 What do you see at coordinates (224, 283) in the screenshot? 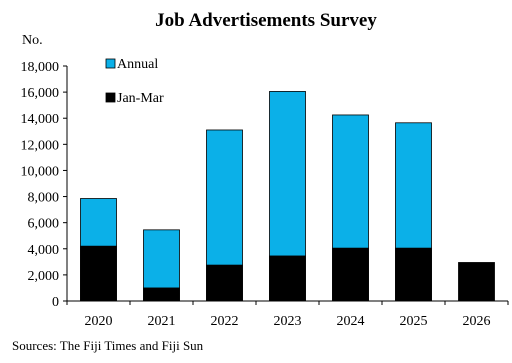
I see `bar-jan-mar-2022` at bounding box center [224, 283].